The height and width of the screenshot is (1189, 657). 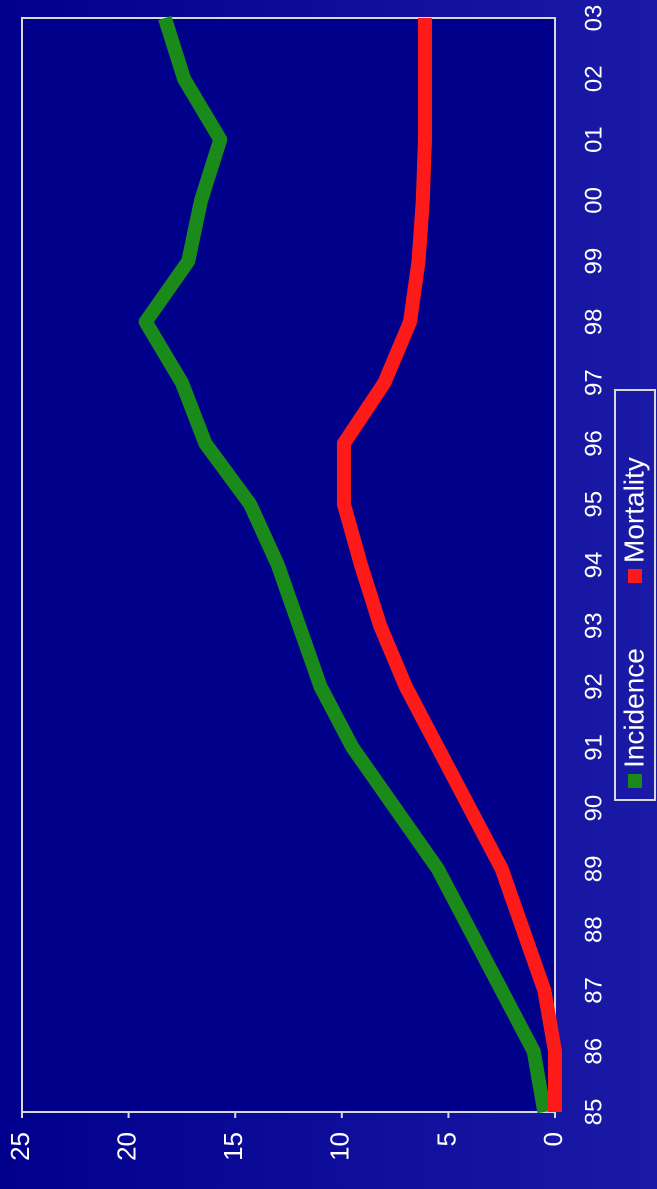 What do you see at coordinates (233, 1146) in the screenshot?
I see `y-tick-label: 15` at bounding box center [233, 1146].